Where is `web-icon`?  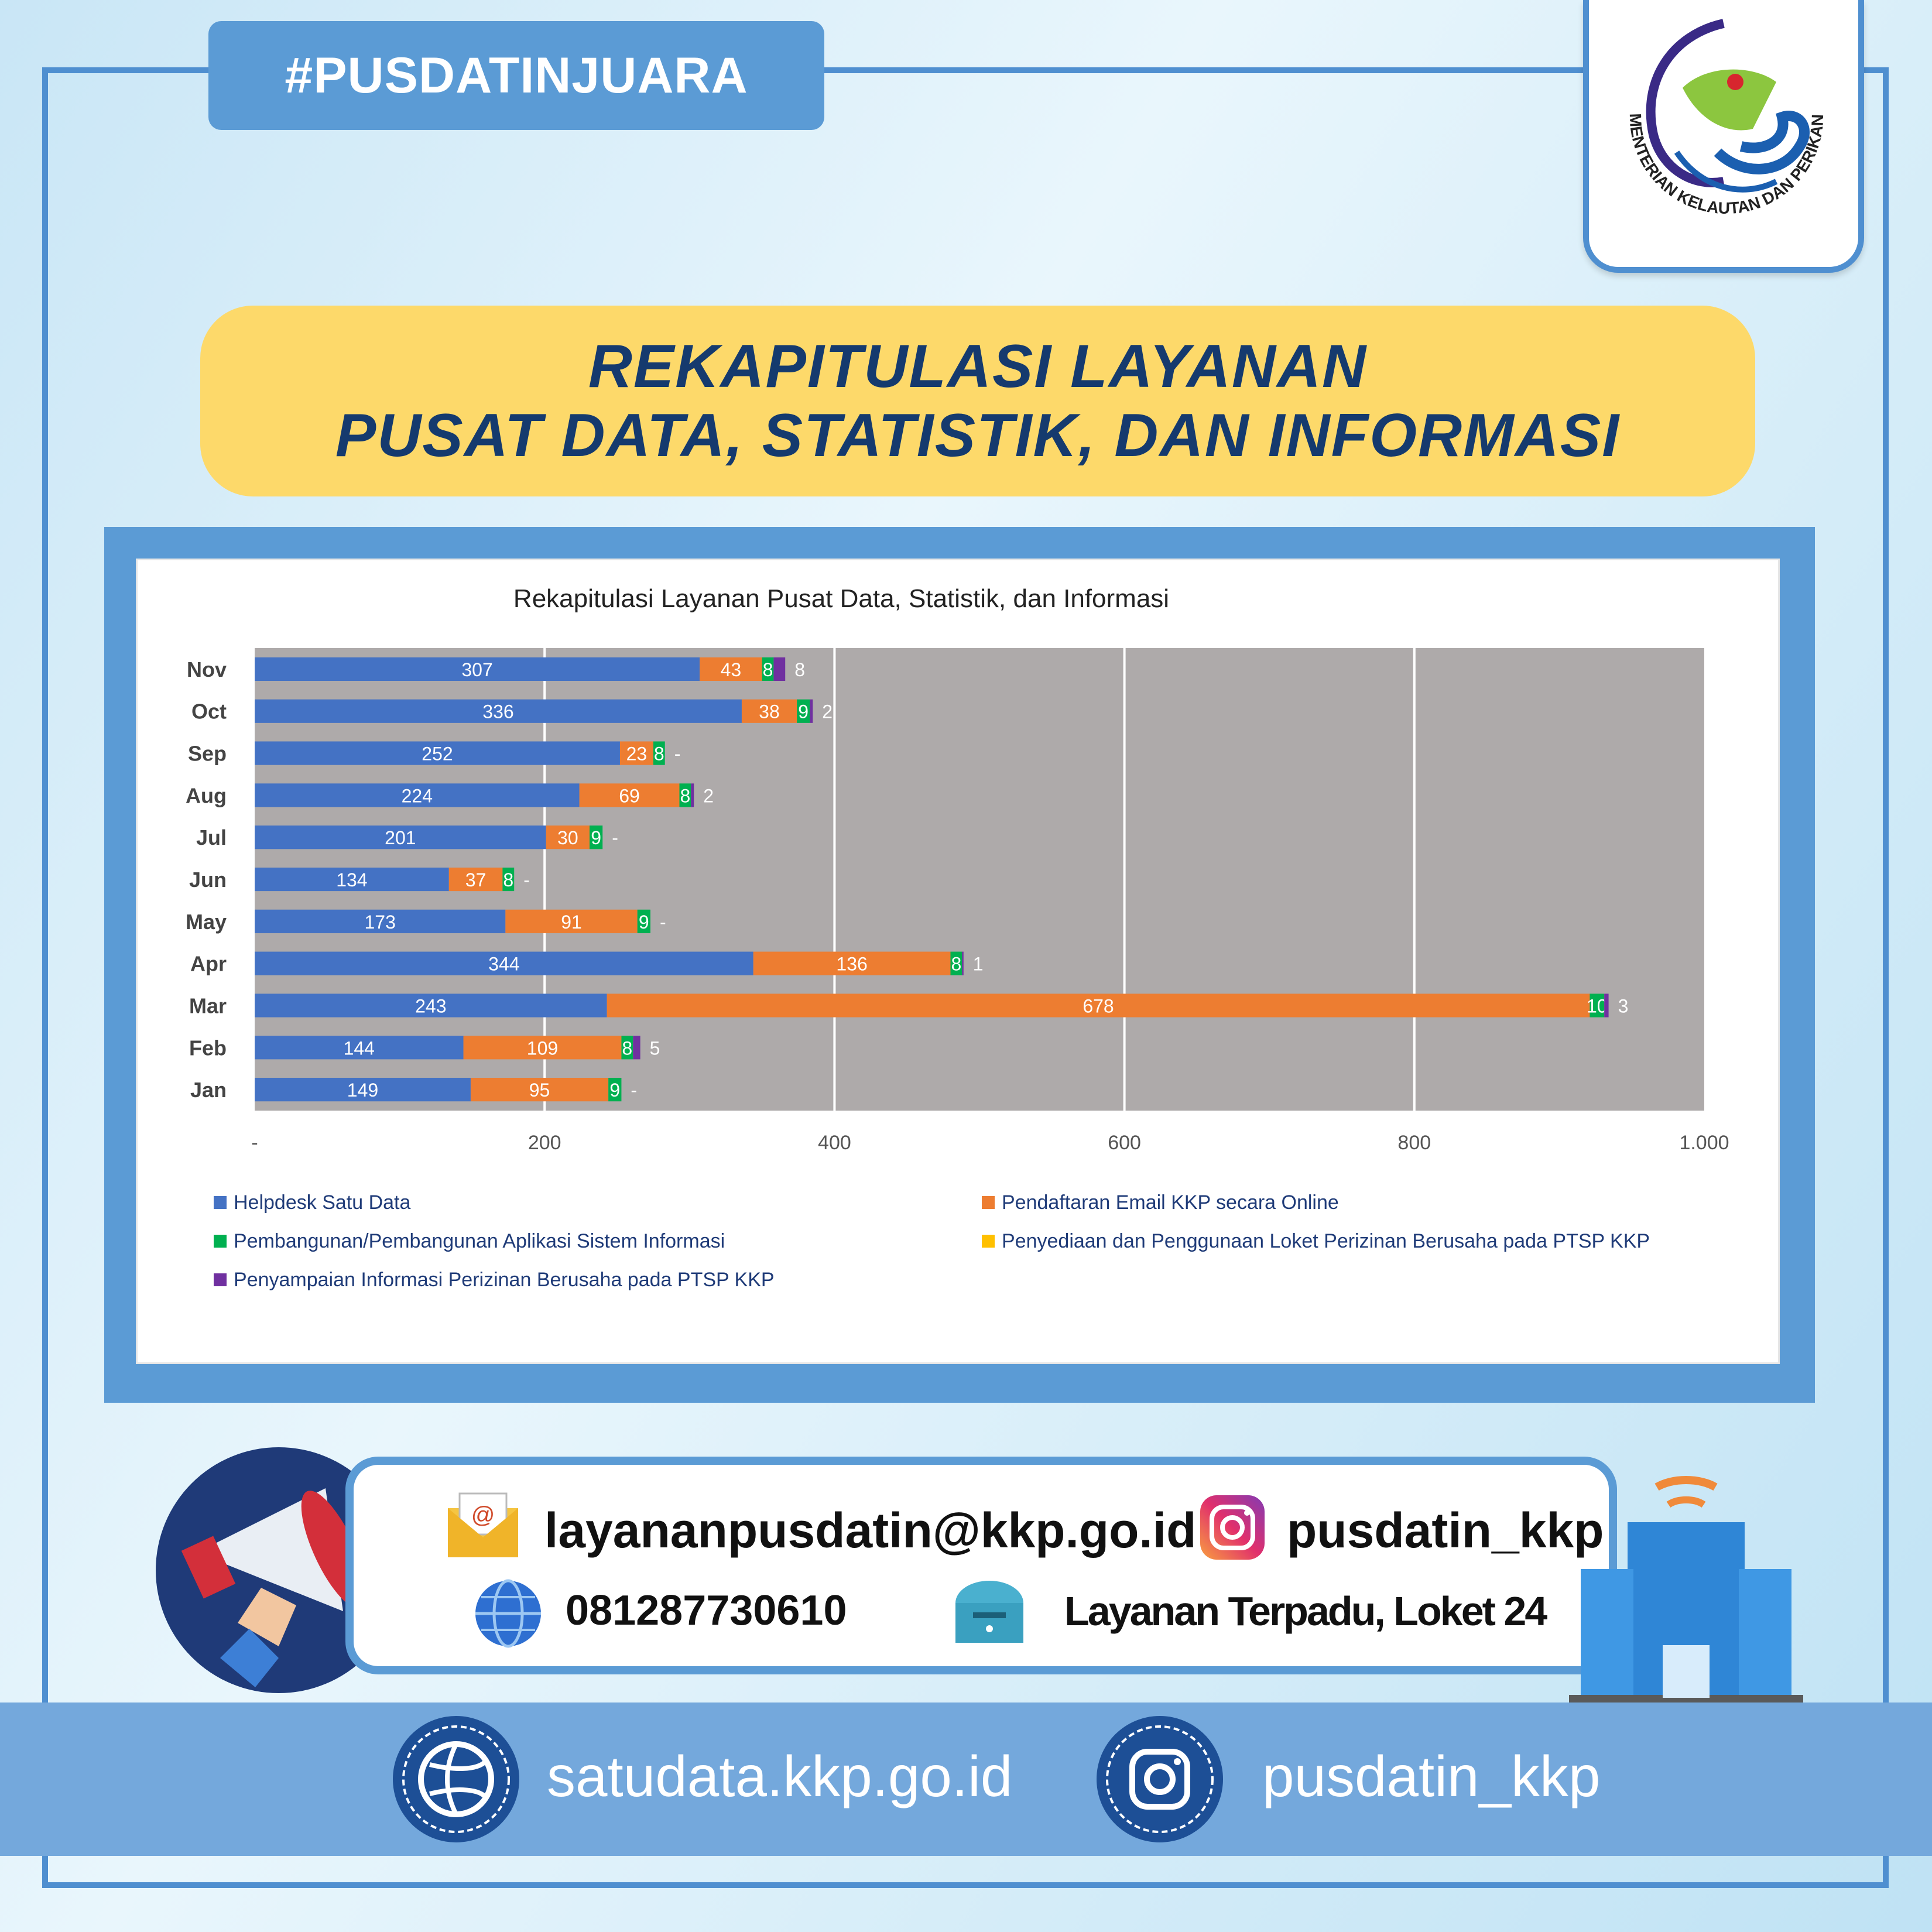
web-icon is located at coordinates (456, 1779).